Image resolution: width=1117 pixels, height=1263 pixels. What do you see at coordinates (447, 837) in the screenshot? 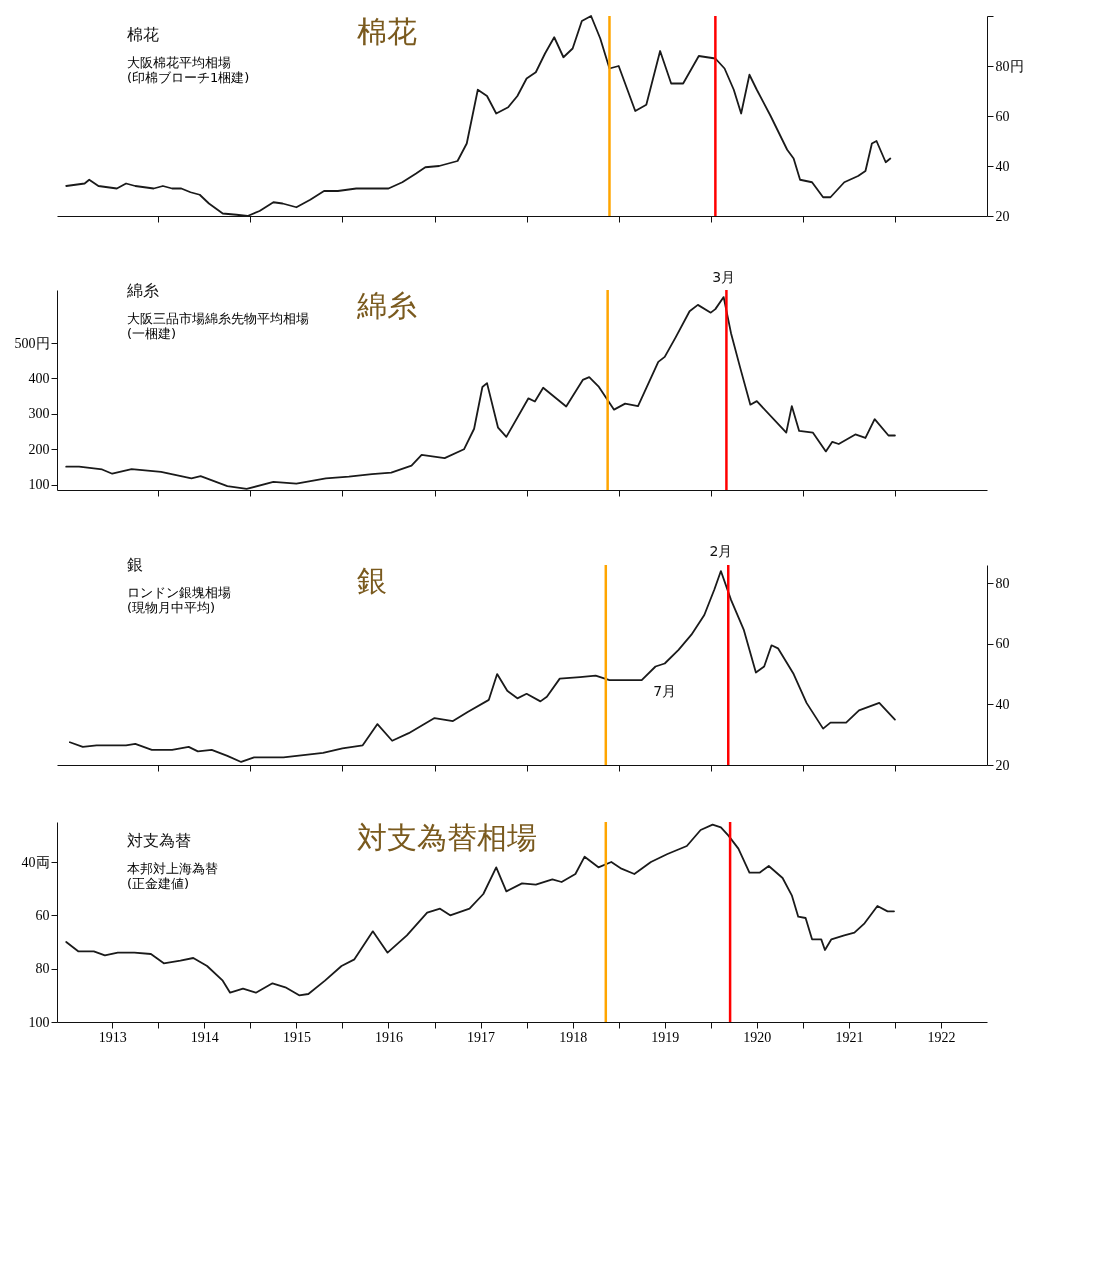
I see `annotation: 対支為替相場` at bounding box center [447, 837].